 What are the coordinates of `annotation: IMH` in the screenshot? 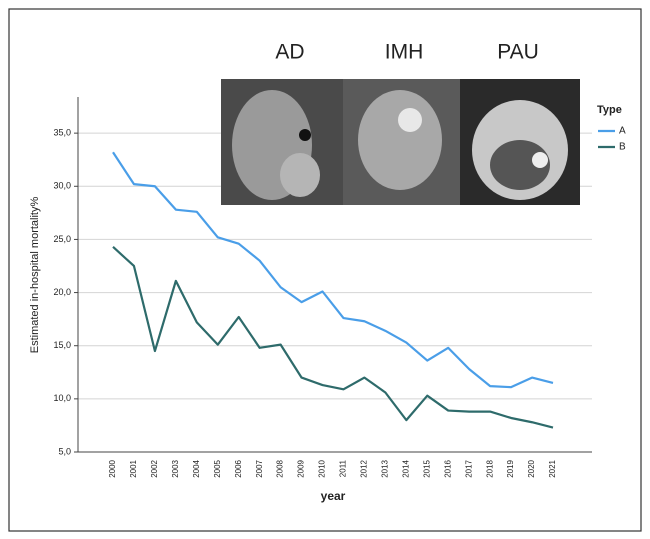 It's located at (404, 52).